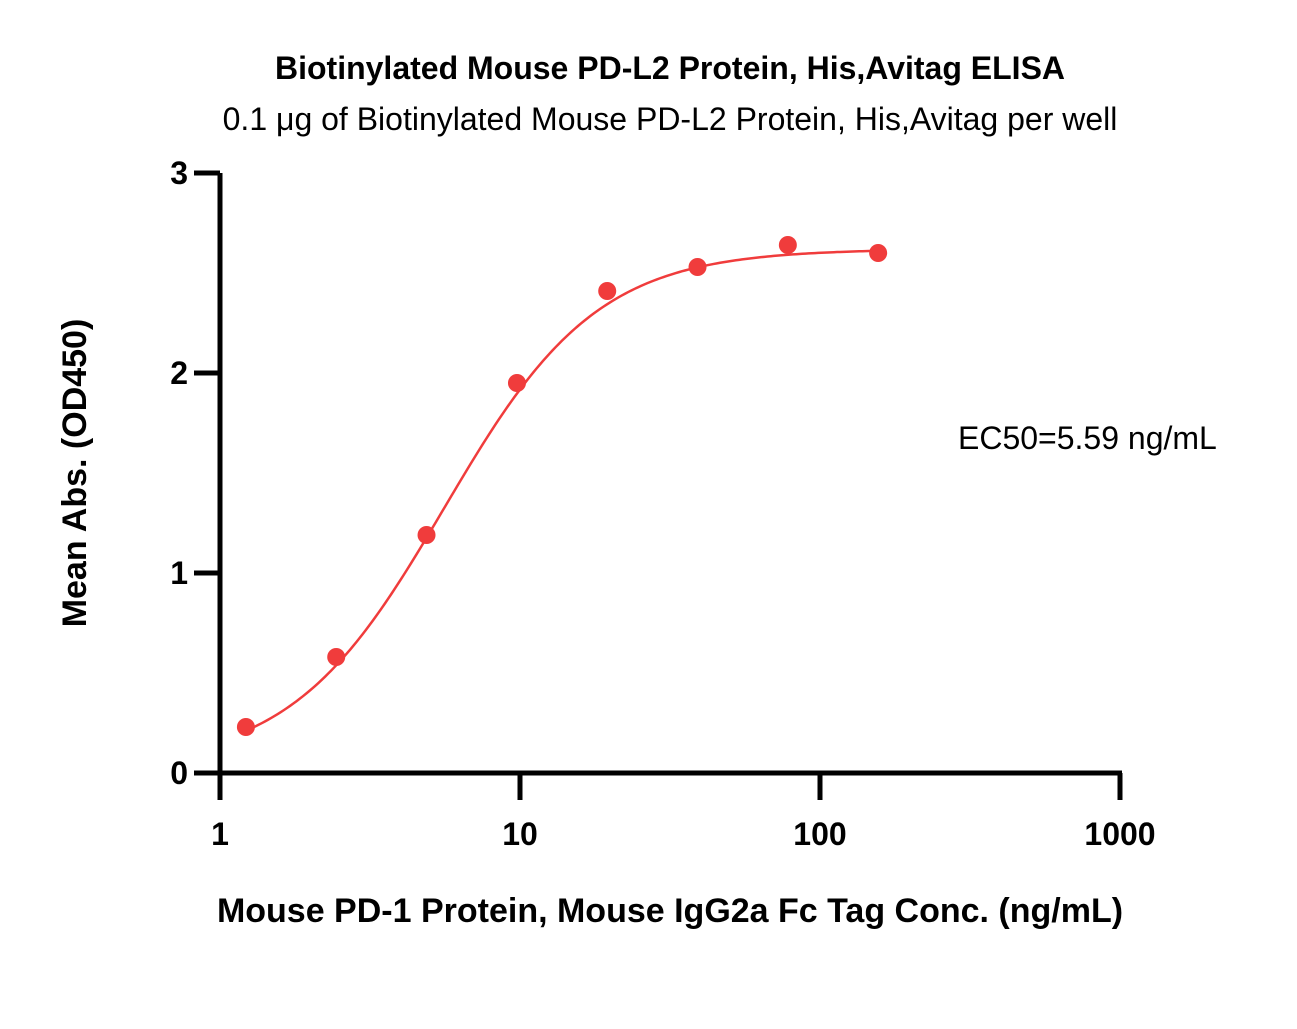 This screenshot has width=1297, height=1029. What do you see at coordinates (1087, 438) in the screenshot?
I see `ec50-annotation: EC50=5.59 ng/mL` at bounding box center [1087, 438].